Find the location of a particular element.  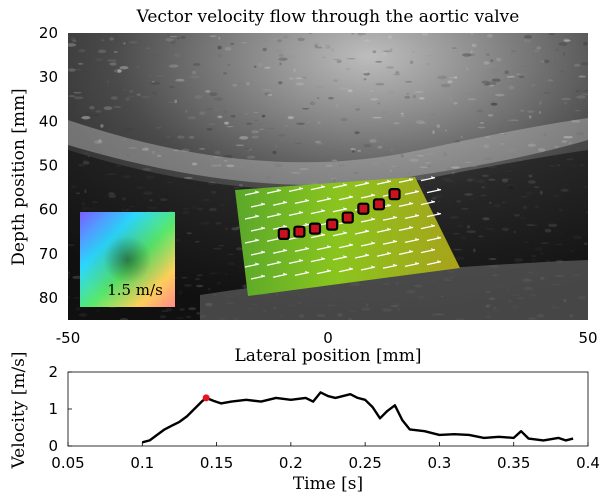

bottom-x-tick-label: 0.35 is located at coordinates (513, 463).